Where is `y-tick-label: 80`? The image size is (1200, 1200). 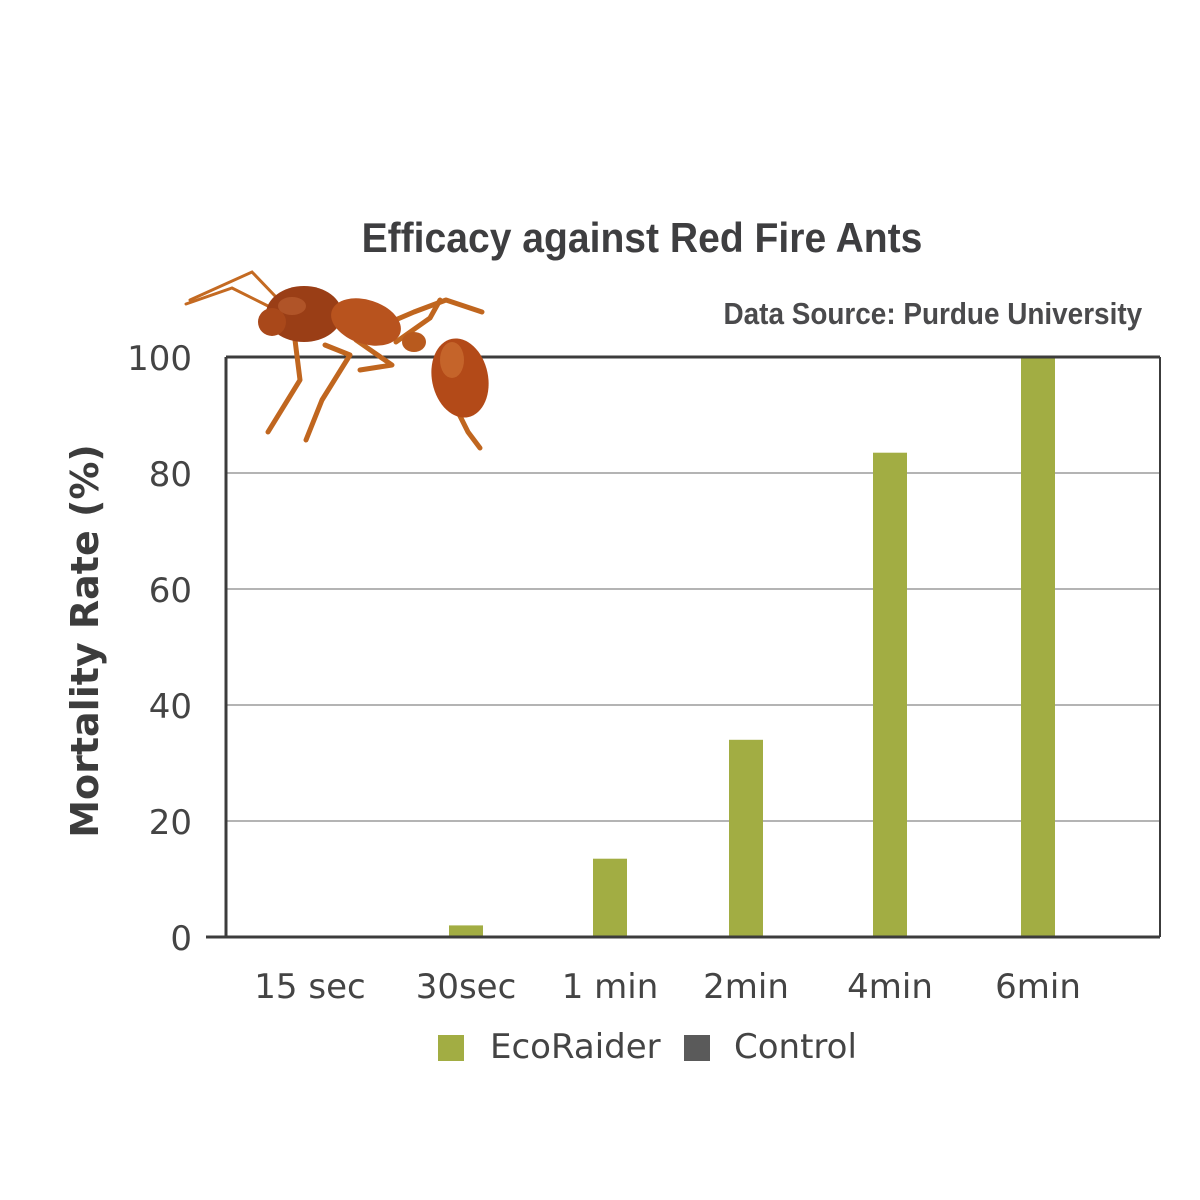
y-tick-label: 80 is located at coordinates (170, 475).